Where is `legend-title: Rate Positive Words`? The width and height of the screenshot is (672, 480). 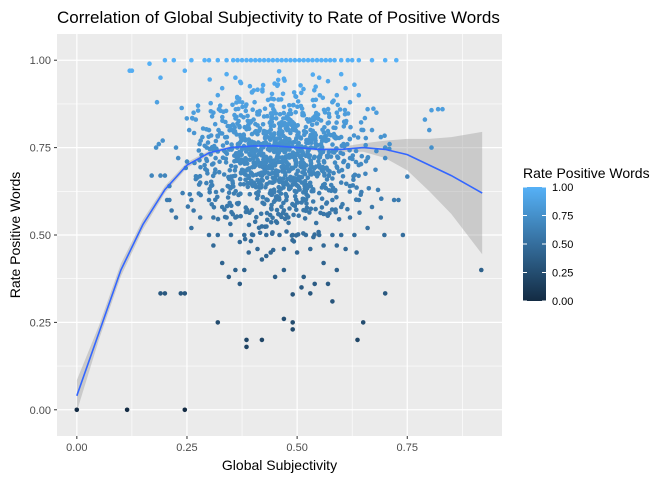 legend-title: Rate Positive Words is located at coordinates (586, 173).